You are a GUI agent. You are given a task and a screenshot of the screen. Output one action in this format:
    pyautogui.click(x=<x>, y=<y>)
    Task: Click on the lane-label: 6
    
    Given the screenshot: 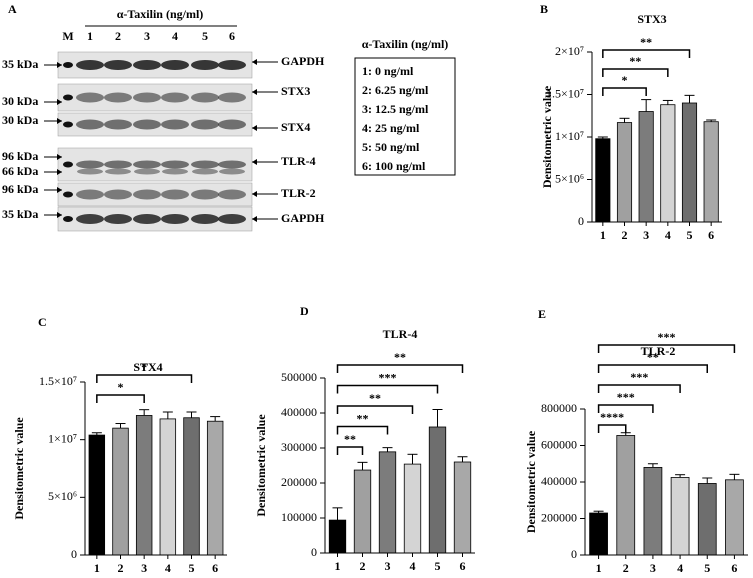 What is the action you would take?
    pyautogui.click(x=232, y=36)
    